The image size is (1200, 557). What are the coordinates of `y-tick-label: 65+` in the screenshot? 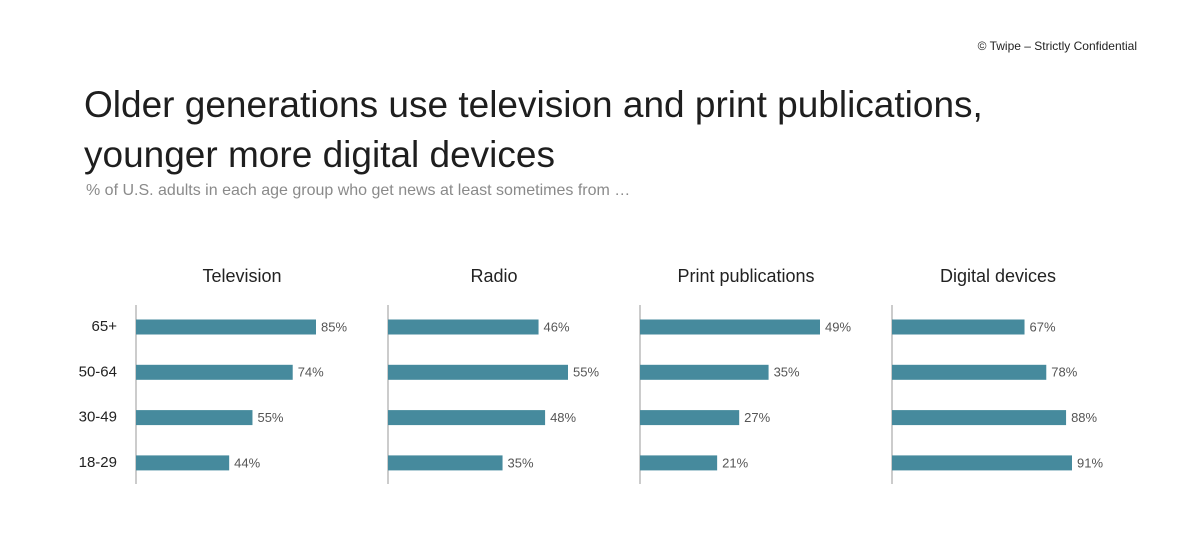 It's located at (105, 326).